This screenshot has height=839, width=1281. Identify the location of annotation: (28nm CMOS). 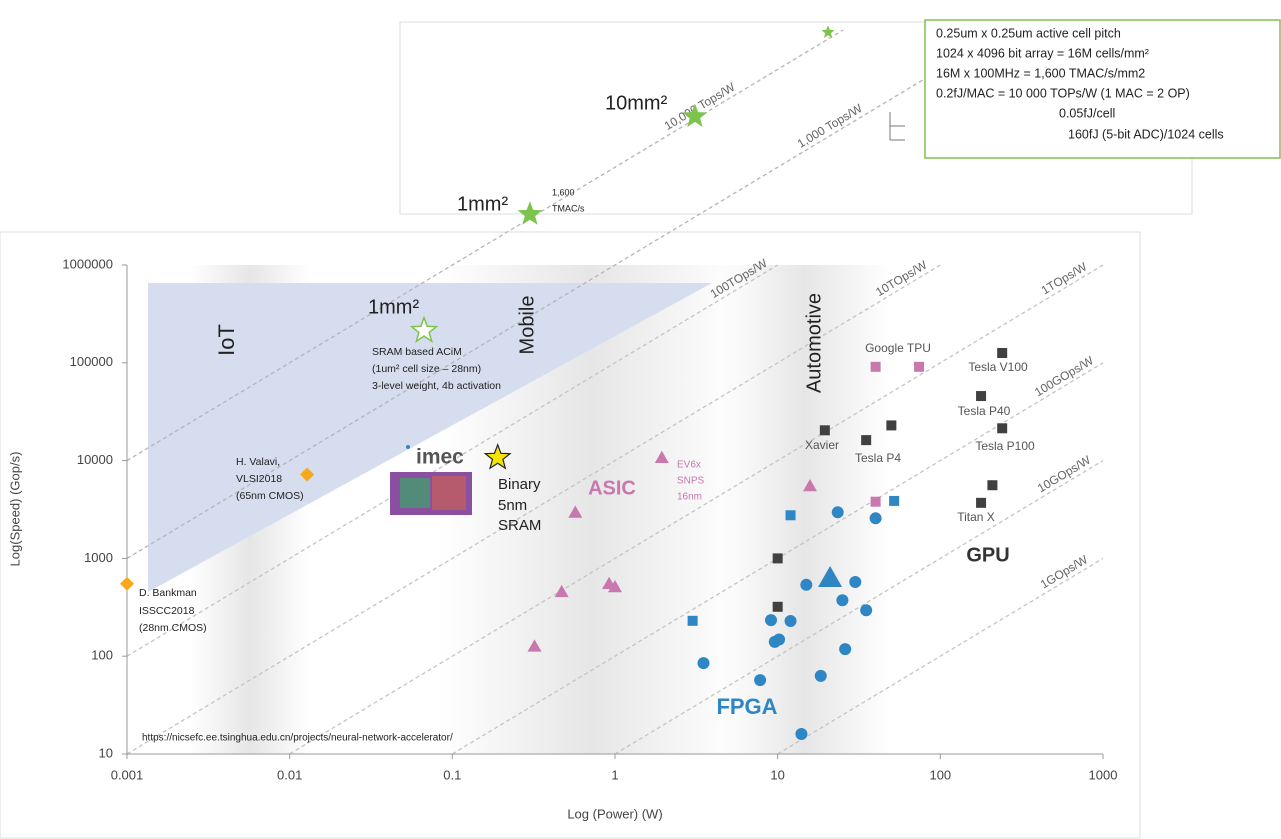
(173, 628).